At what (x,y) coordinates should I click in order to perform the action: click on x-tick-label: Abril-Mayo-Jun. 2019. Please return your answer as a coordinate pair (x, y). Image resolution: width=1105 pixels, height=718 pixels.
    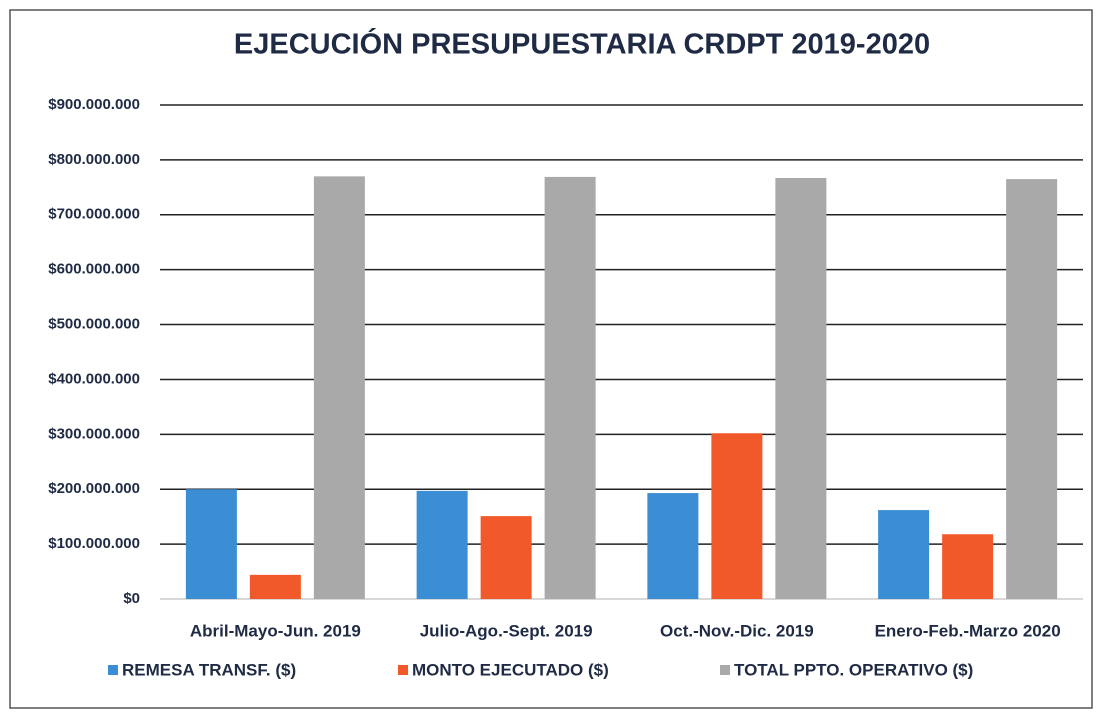
    Looking at the image, I should click on (275, 630).